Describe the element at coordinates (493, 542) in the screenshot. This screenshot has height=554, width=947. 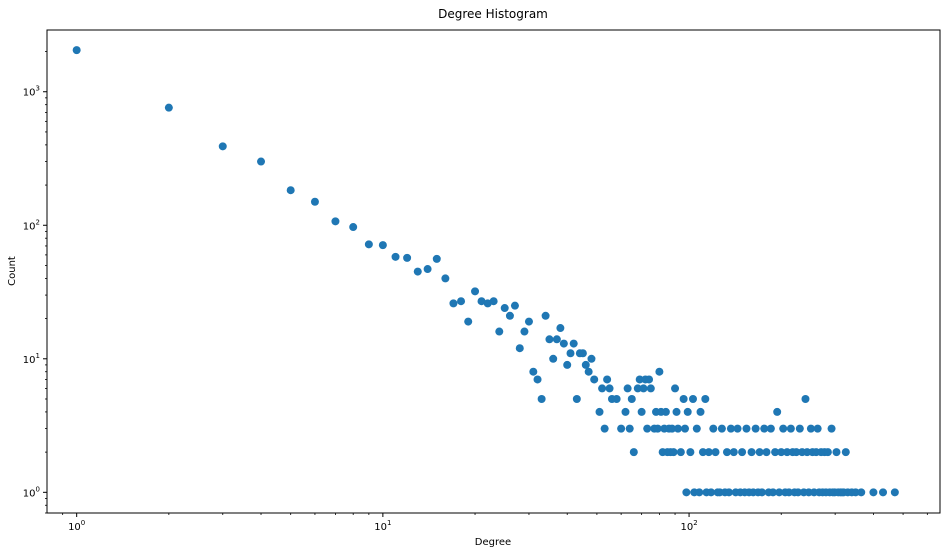
I see `x-axis-label: Degree` at that location.